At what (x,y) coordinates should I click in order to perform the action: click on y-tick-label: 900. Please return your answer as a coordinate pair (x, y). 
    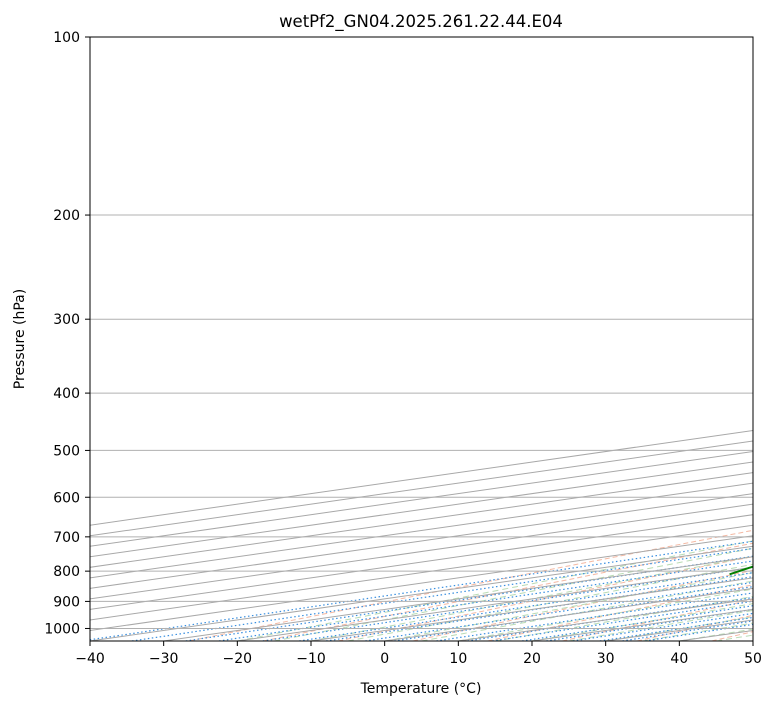
    Looking at the image, I should click on (66, 602).